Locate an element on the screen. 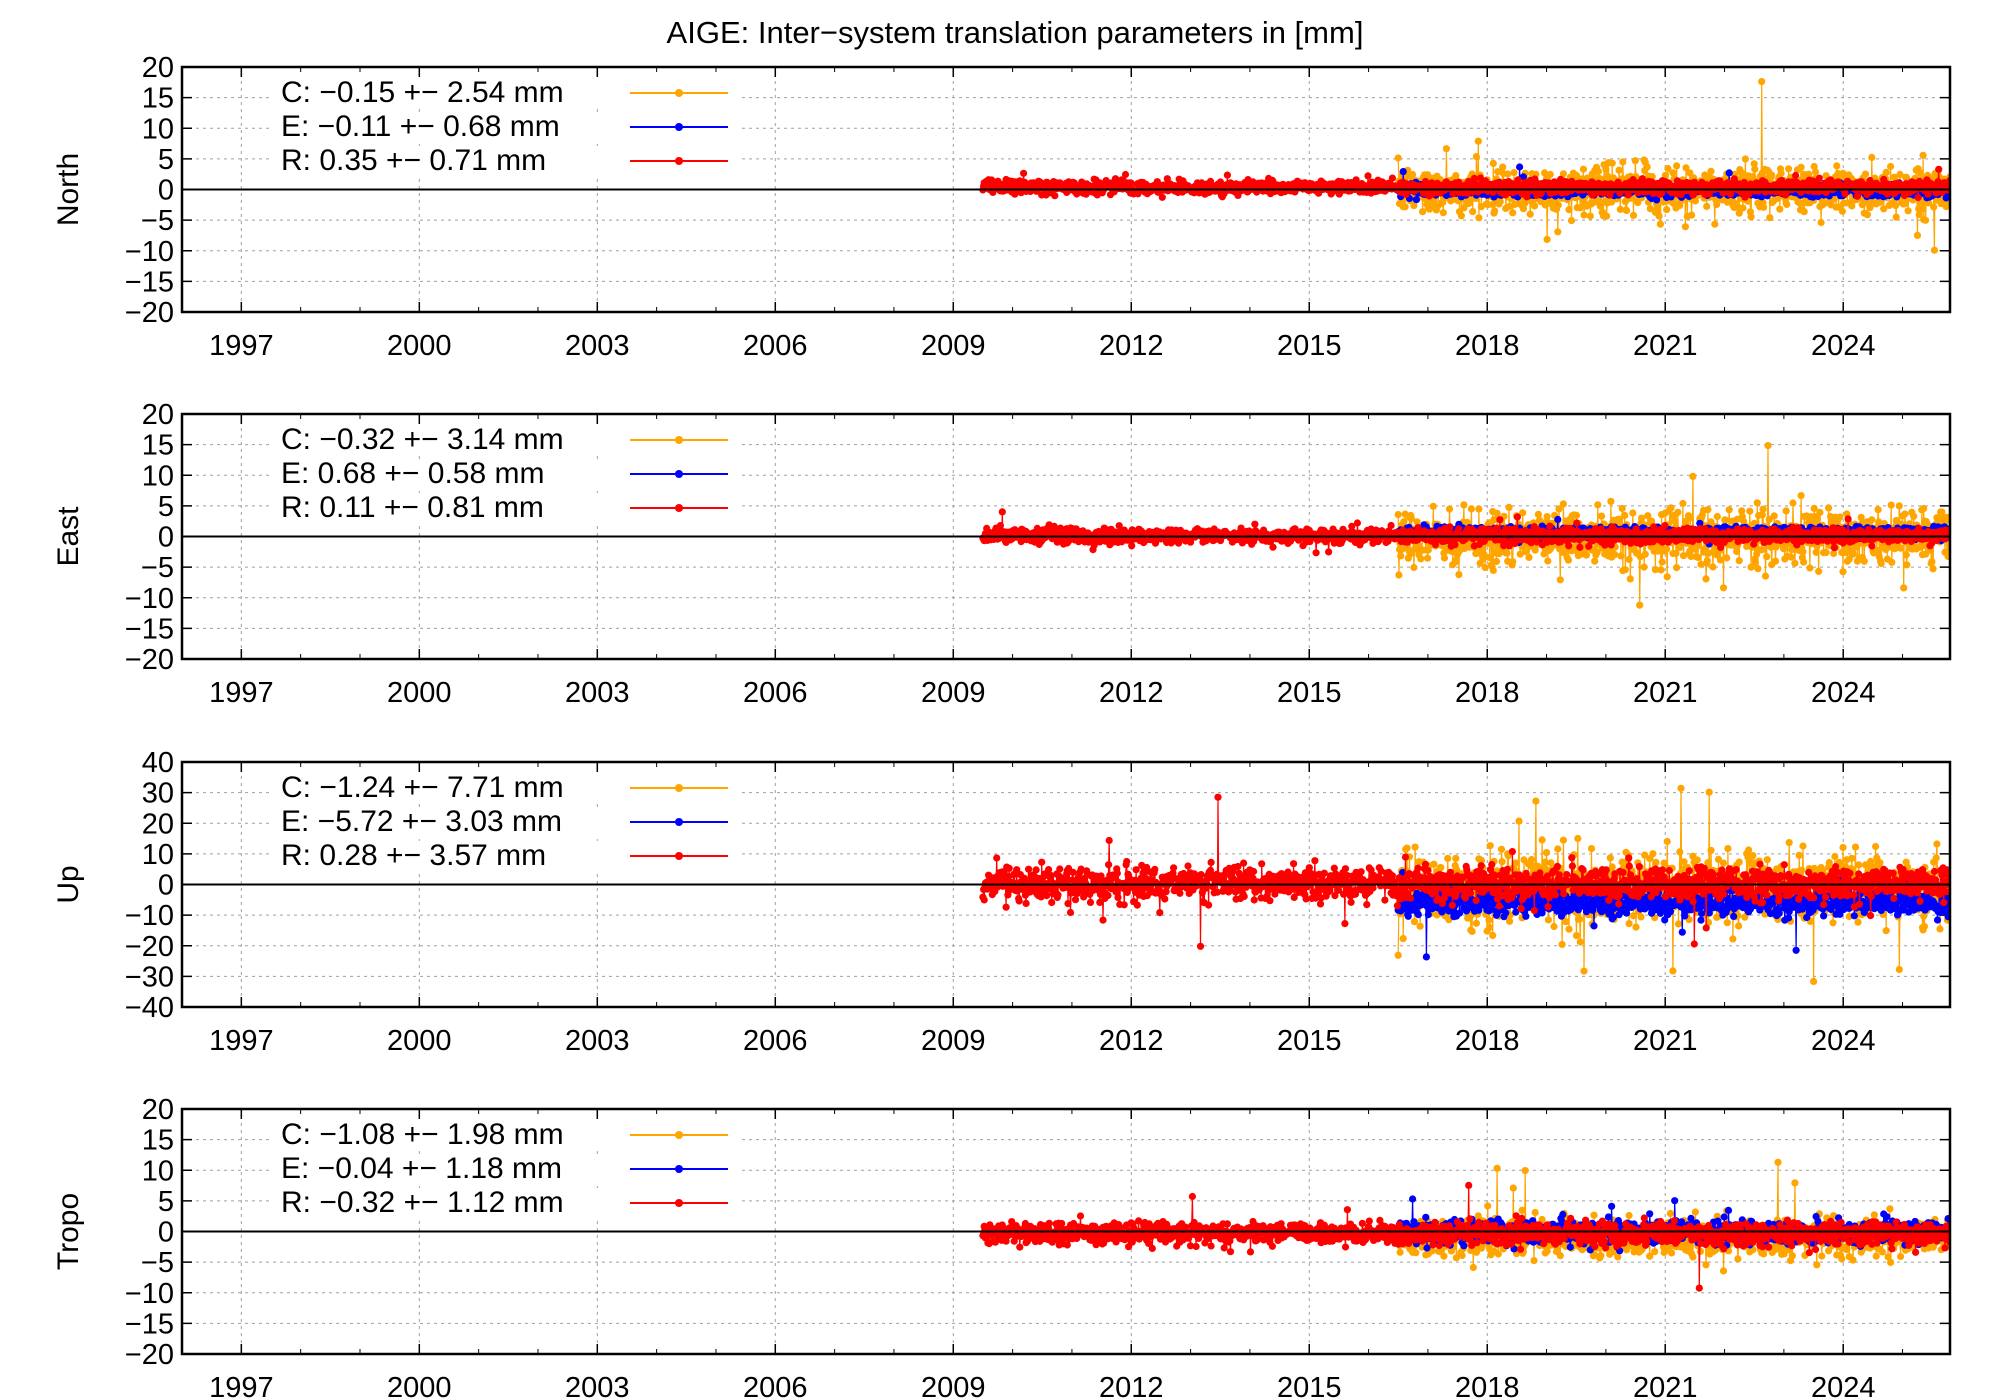  y-tick-label: 0 is located at coordinates (166, 191).